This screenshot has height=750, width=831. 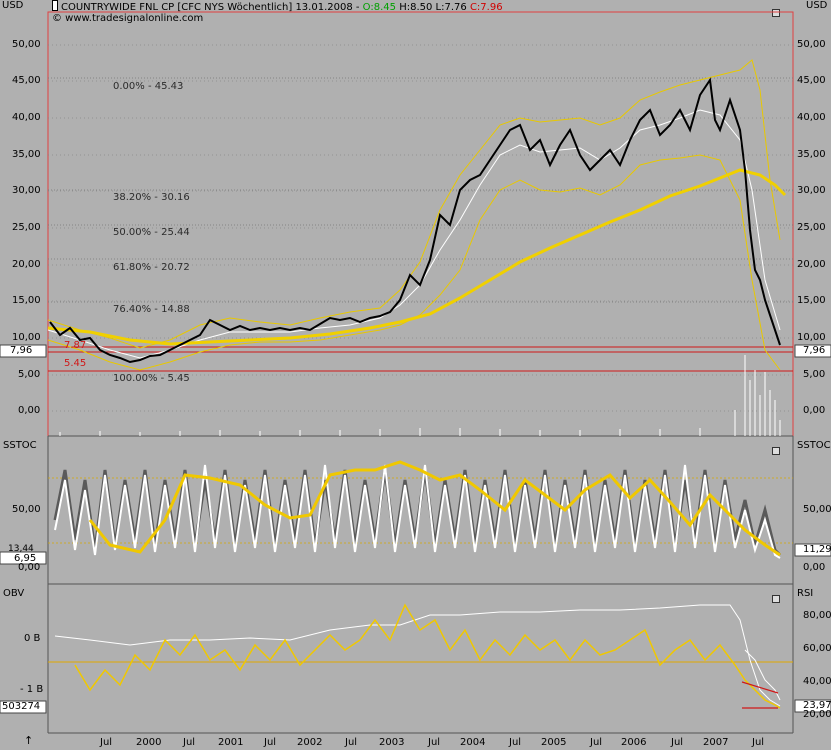 What do you see at coordinates (26, 154) in the screenshot?
I see `price-tick-left: 35,00` at bounding box center [26, 154].